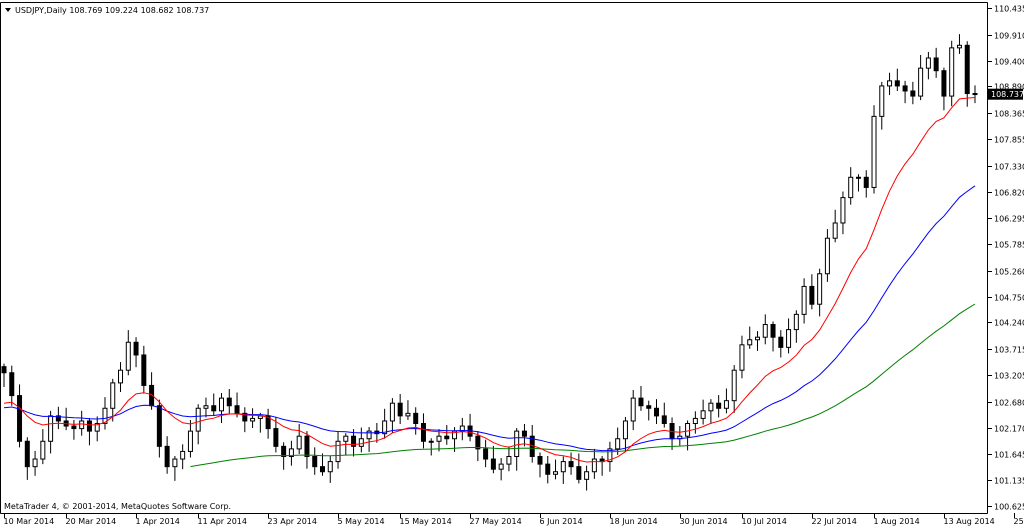 The height and width of the screenshot is (532, 1024). What do you see at coordinates (1009, 62) in the screenshot?
I see `y-tick-label: 109.400` at bounding box center [1009, 62].